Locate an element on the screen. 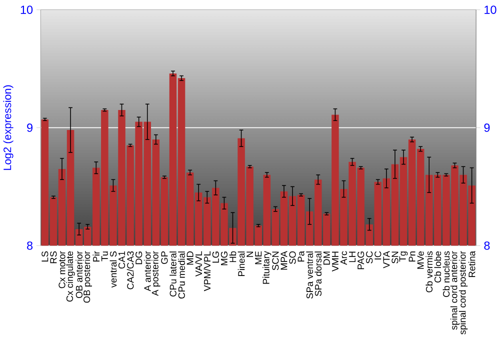 The image size is (500, 342). x-tick-label: Cx cingulate is located at coordinates (70, 276).